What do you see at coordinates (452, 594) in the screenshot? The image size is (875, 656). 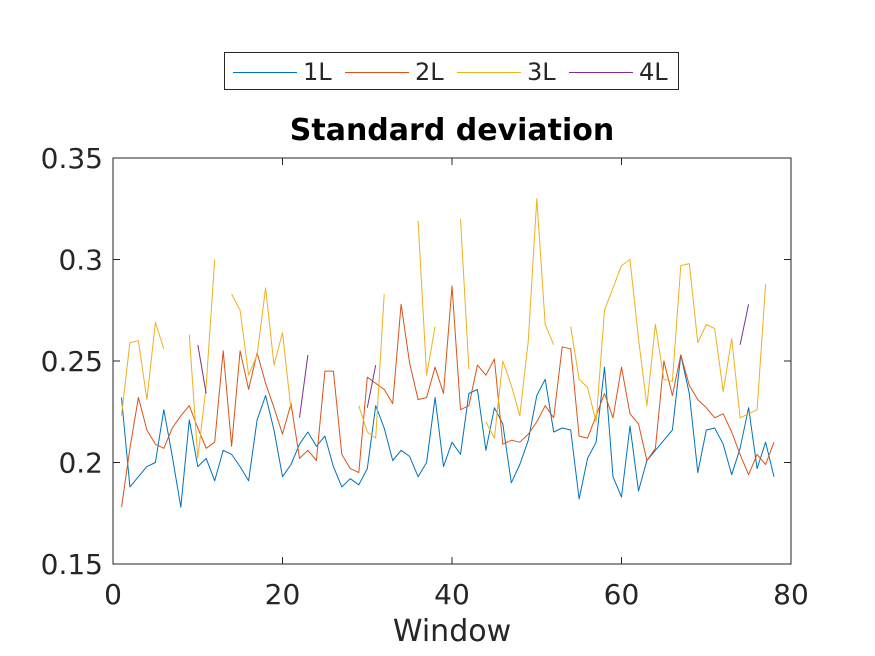 I see `x-tick-label: 40` at bounding box center [452, 594].